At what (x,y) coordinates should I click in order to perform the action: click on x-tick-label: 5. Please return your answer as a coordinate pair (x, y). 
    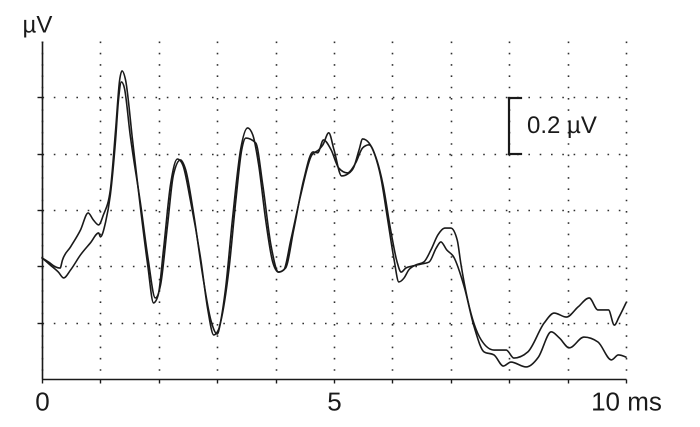
    Looking at the image, I should click on (334, 401).